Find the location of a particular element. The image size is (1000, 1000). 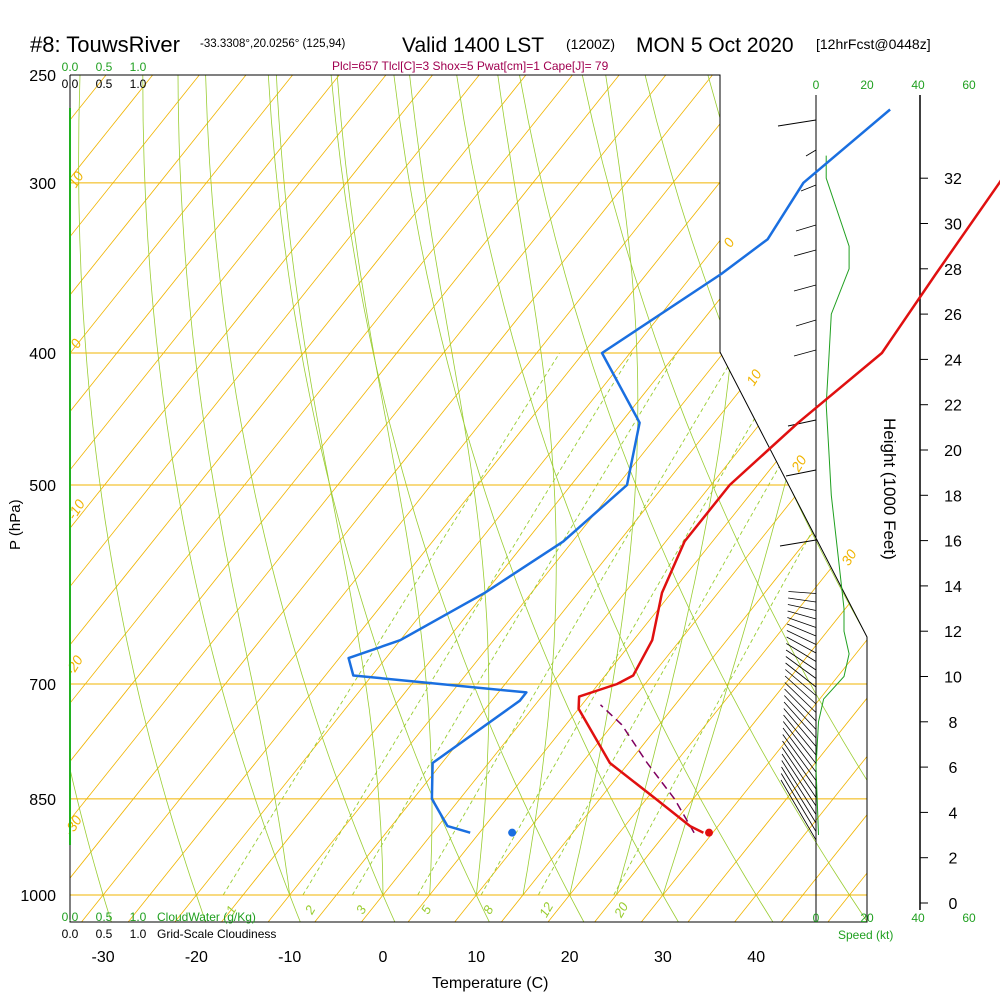

cloud-scale-bottom-black: 0.5 is located at coordinates (104, 934).